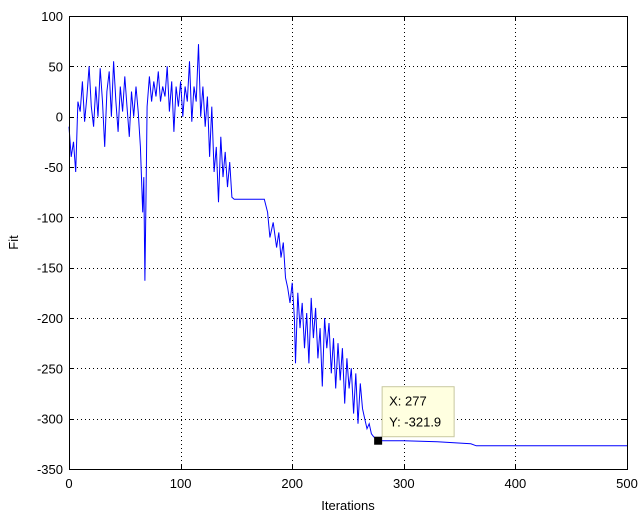 This screenshot has height=523, width=641. Describe the element at coordinates (404, 483) in the screenshot. I see `x-tick-label: 300` at that location.